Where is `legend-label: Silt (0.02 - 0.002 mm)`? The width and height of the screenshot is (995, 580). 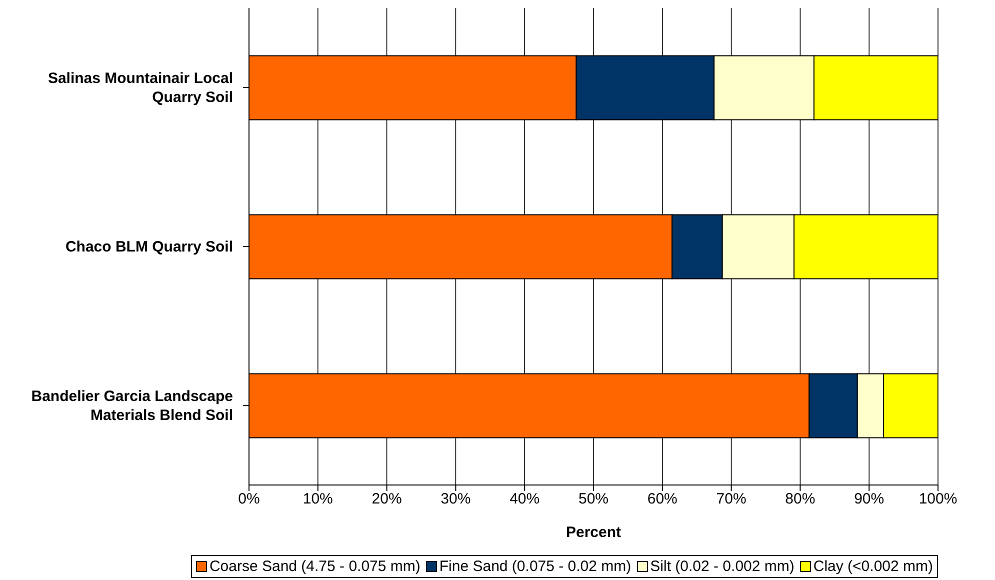
legend-label: Silt (0.02 - 0.002 mm) is located at coordinates (721, 566).